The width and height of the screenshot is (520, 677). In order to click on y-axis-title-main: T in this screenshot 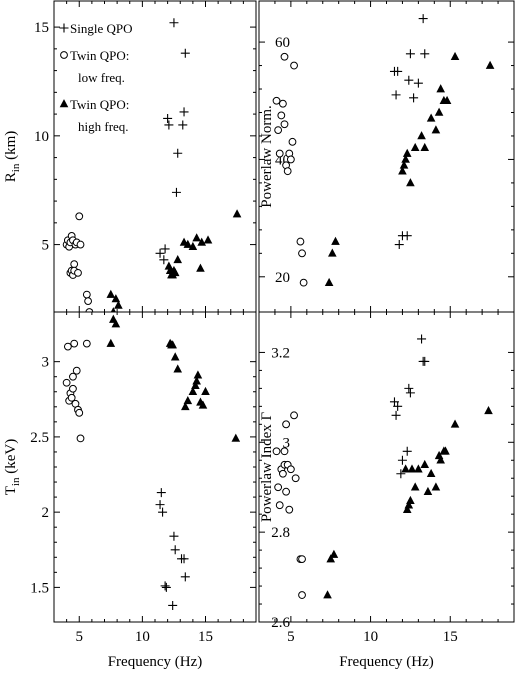, I will do `click(11, 490)`.